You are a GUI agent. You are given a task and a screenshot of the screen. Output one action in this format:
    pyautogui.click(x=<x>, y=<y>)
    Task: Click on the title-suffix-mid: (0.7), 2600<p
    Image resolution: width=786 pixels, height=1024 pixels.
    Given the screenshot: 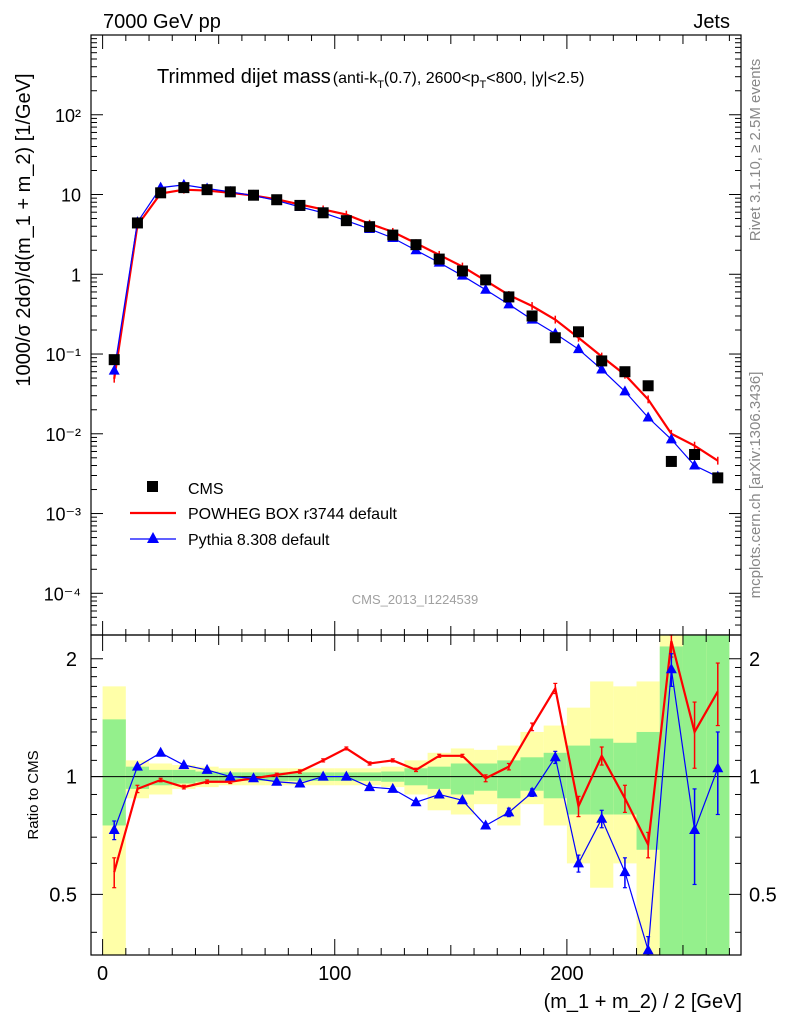 What is the action you would take?
    pyautogui.click(x=432, y=78)
    